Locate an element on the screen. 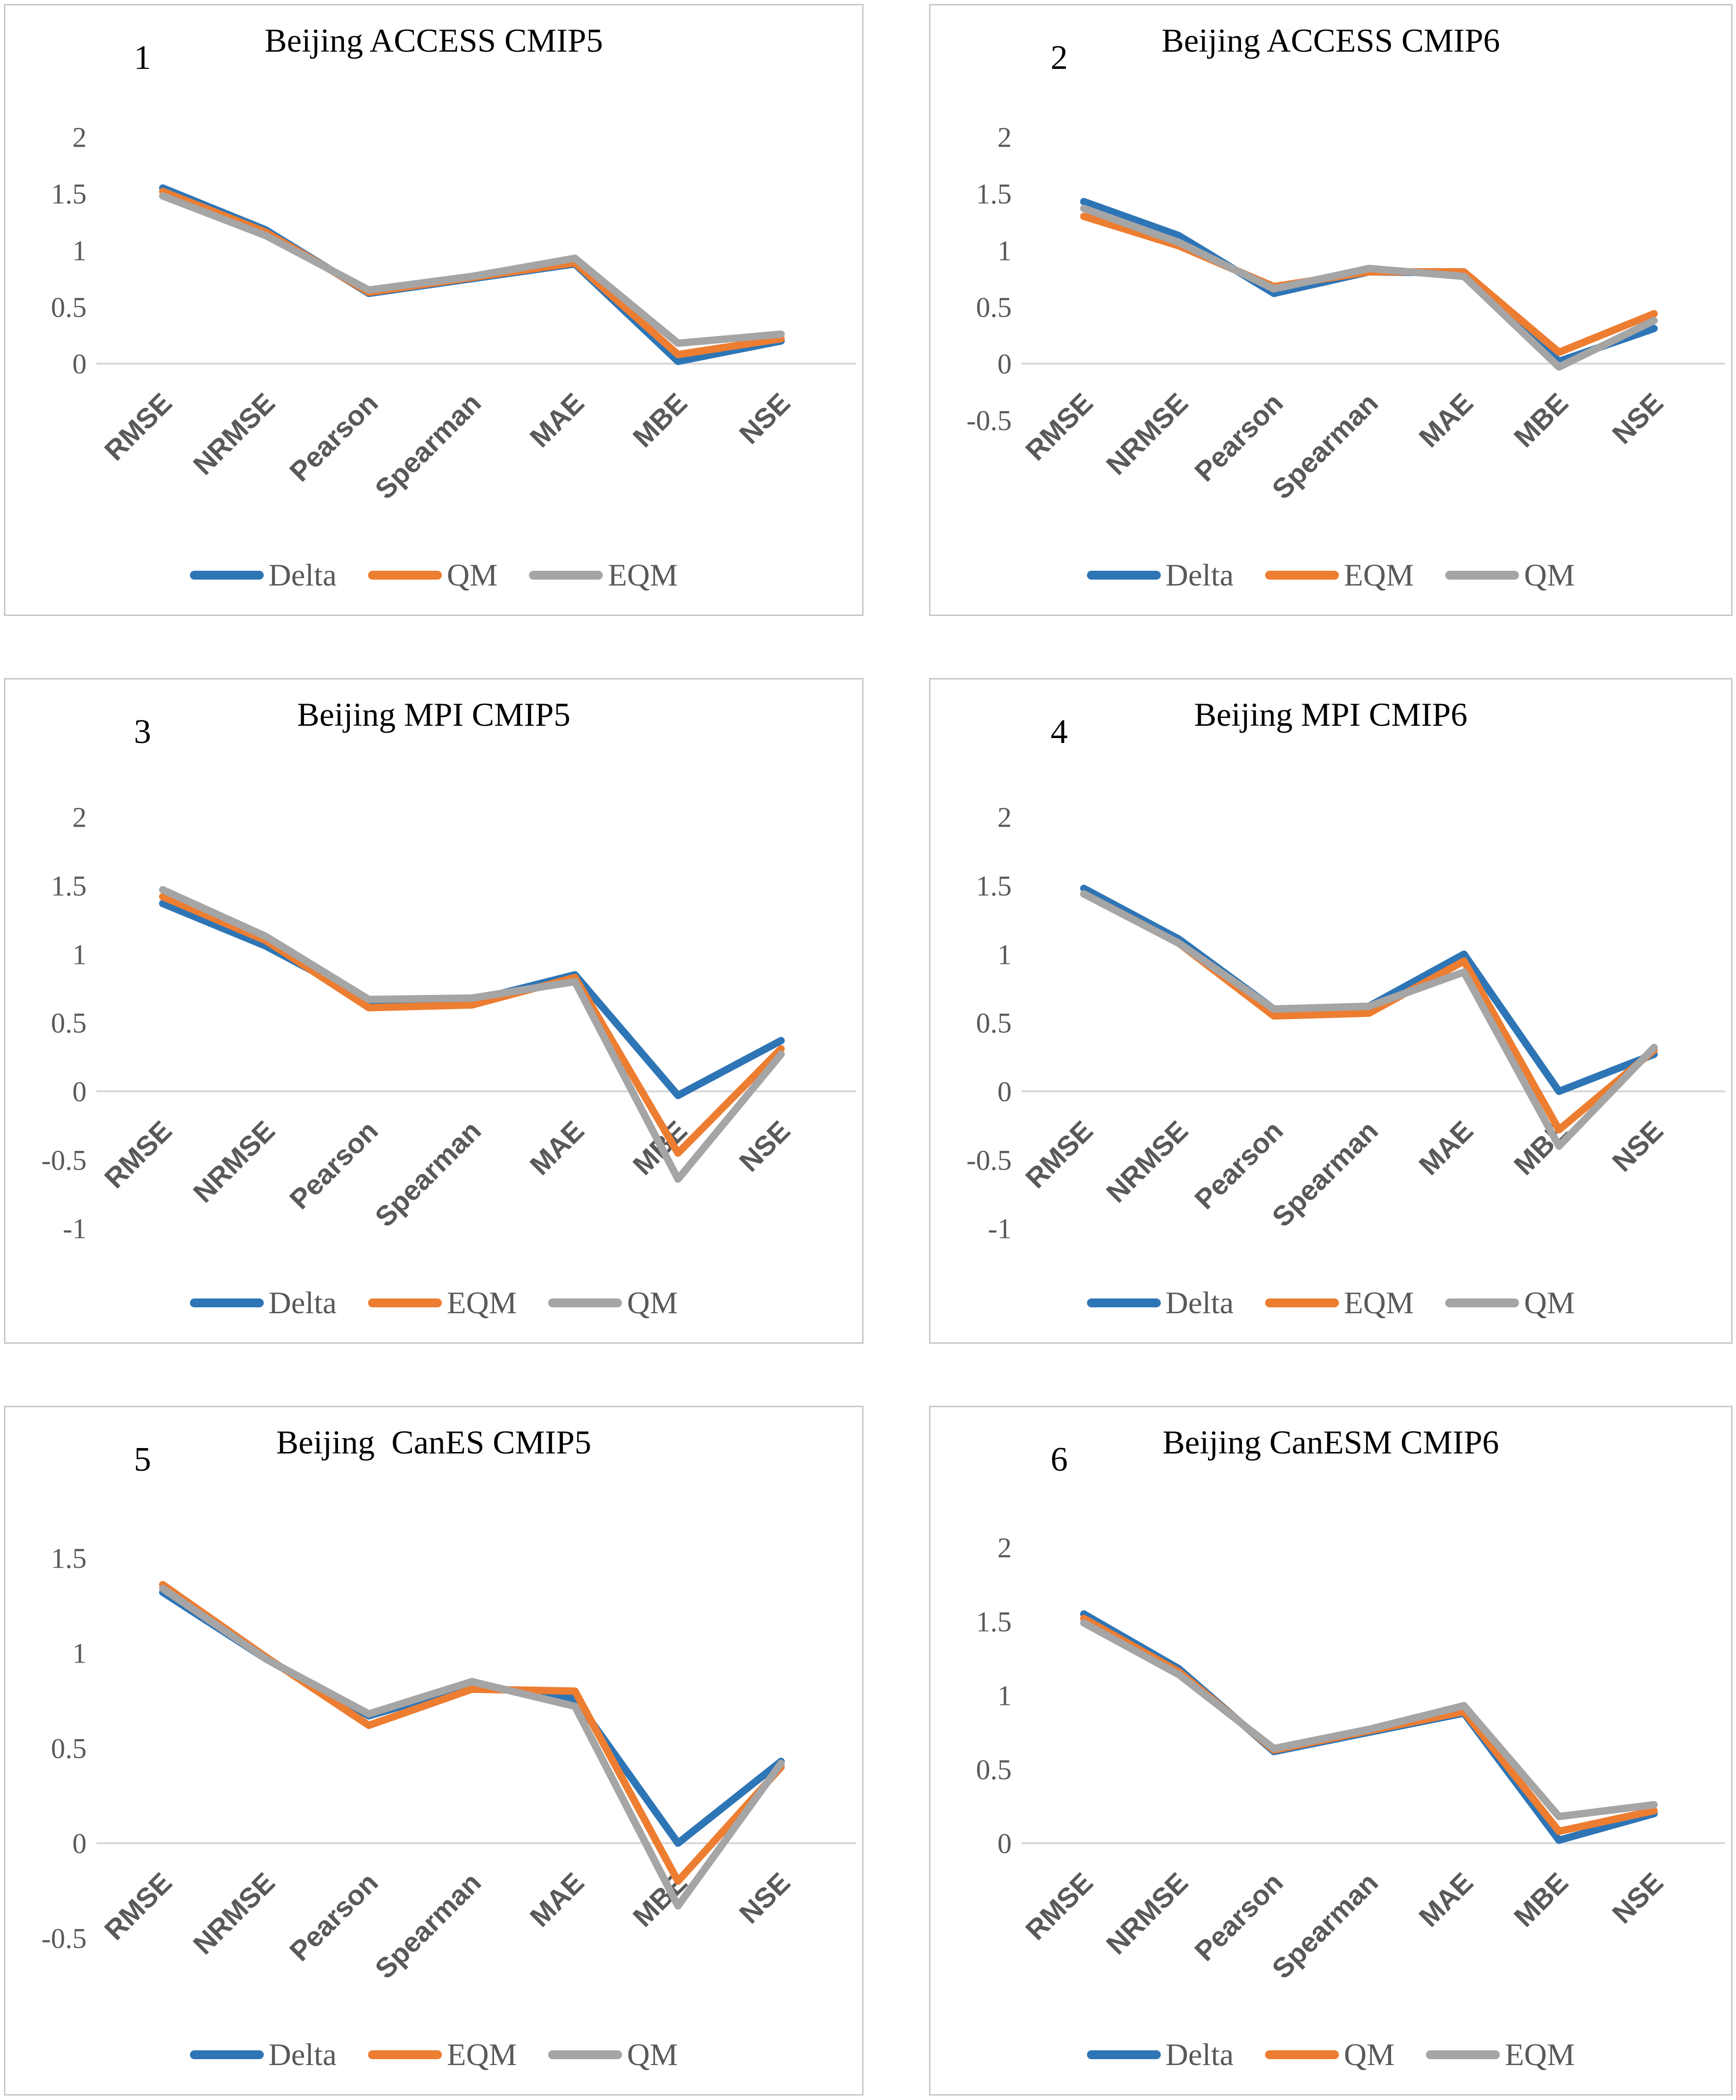 Image resolution: width=1736 pixels, height=2100 pixels. panel-header: 5 Beijing CanES CMIP5 is located at coordinates (433, 1449).